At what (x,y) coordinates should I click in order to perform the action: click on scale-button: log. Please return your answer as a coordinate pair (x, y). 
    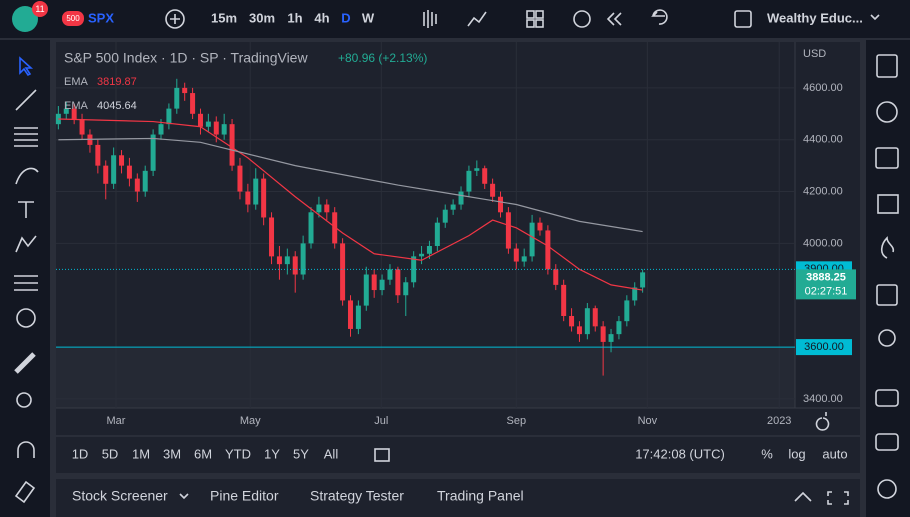
    Looking at the image, I should click on (796, 453).